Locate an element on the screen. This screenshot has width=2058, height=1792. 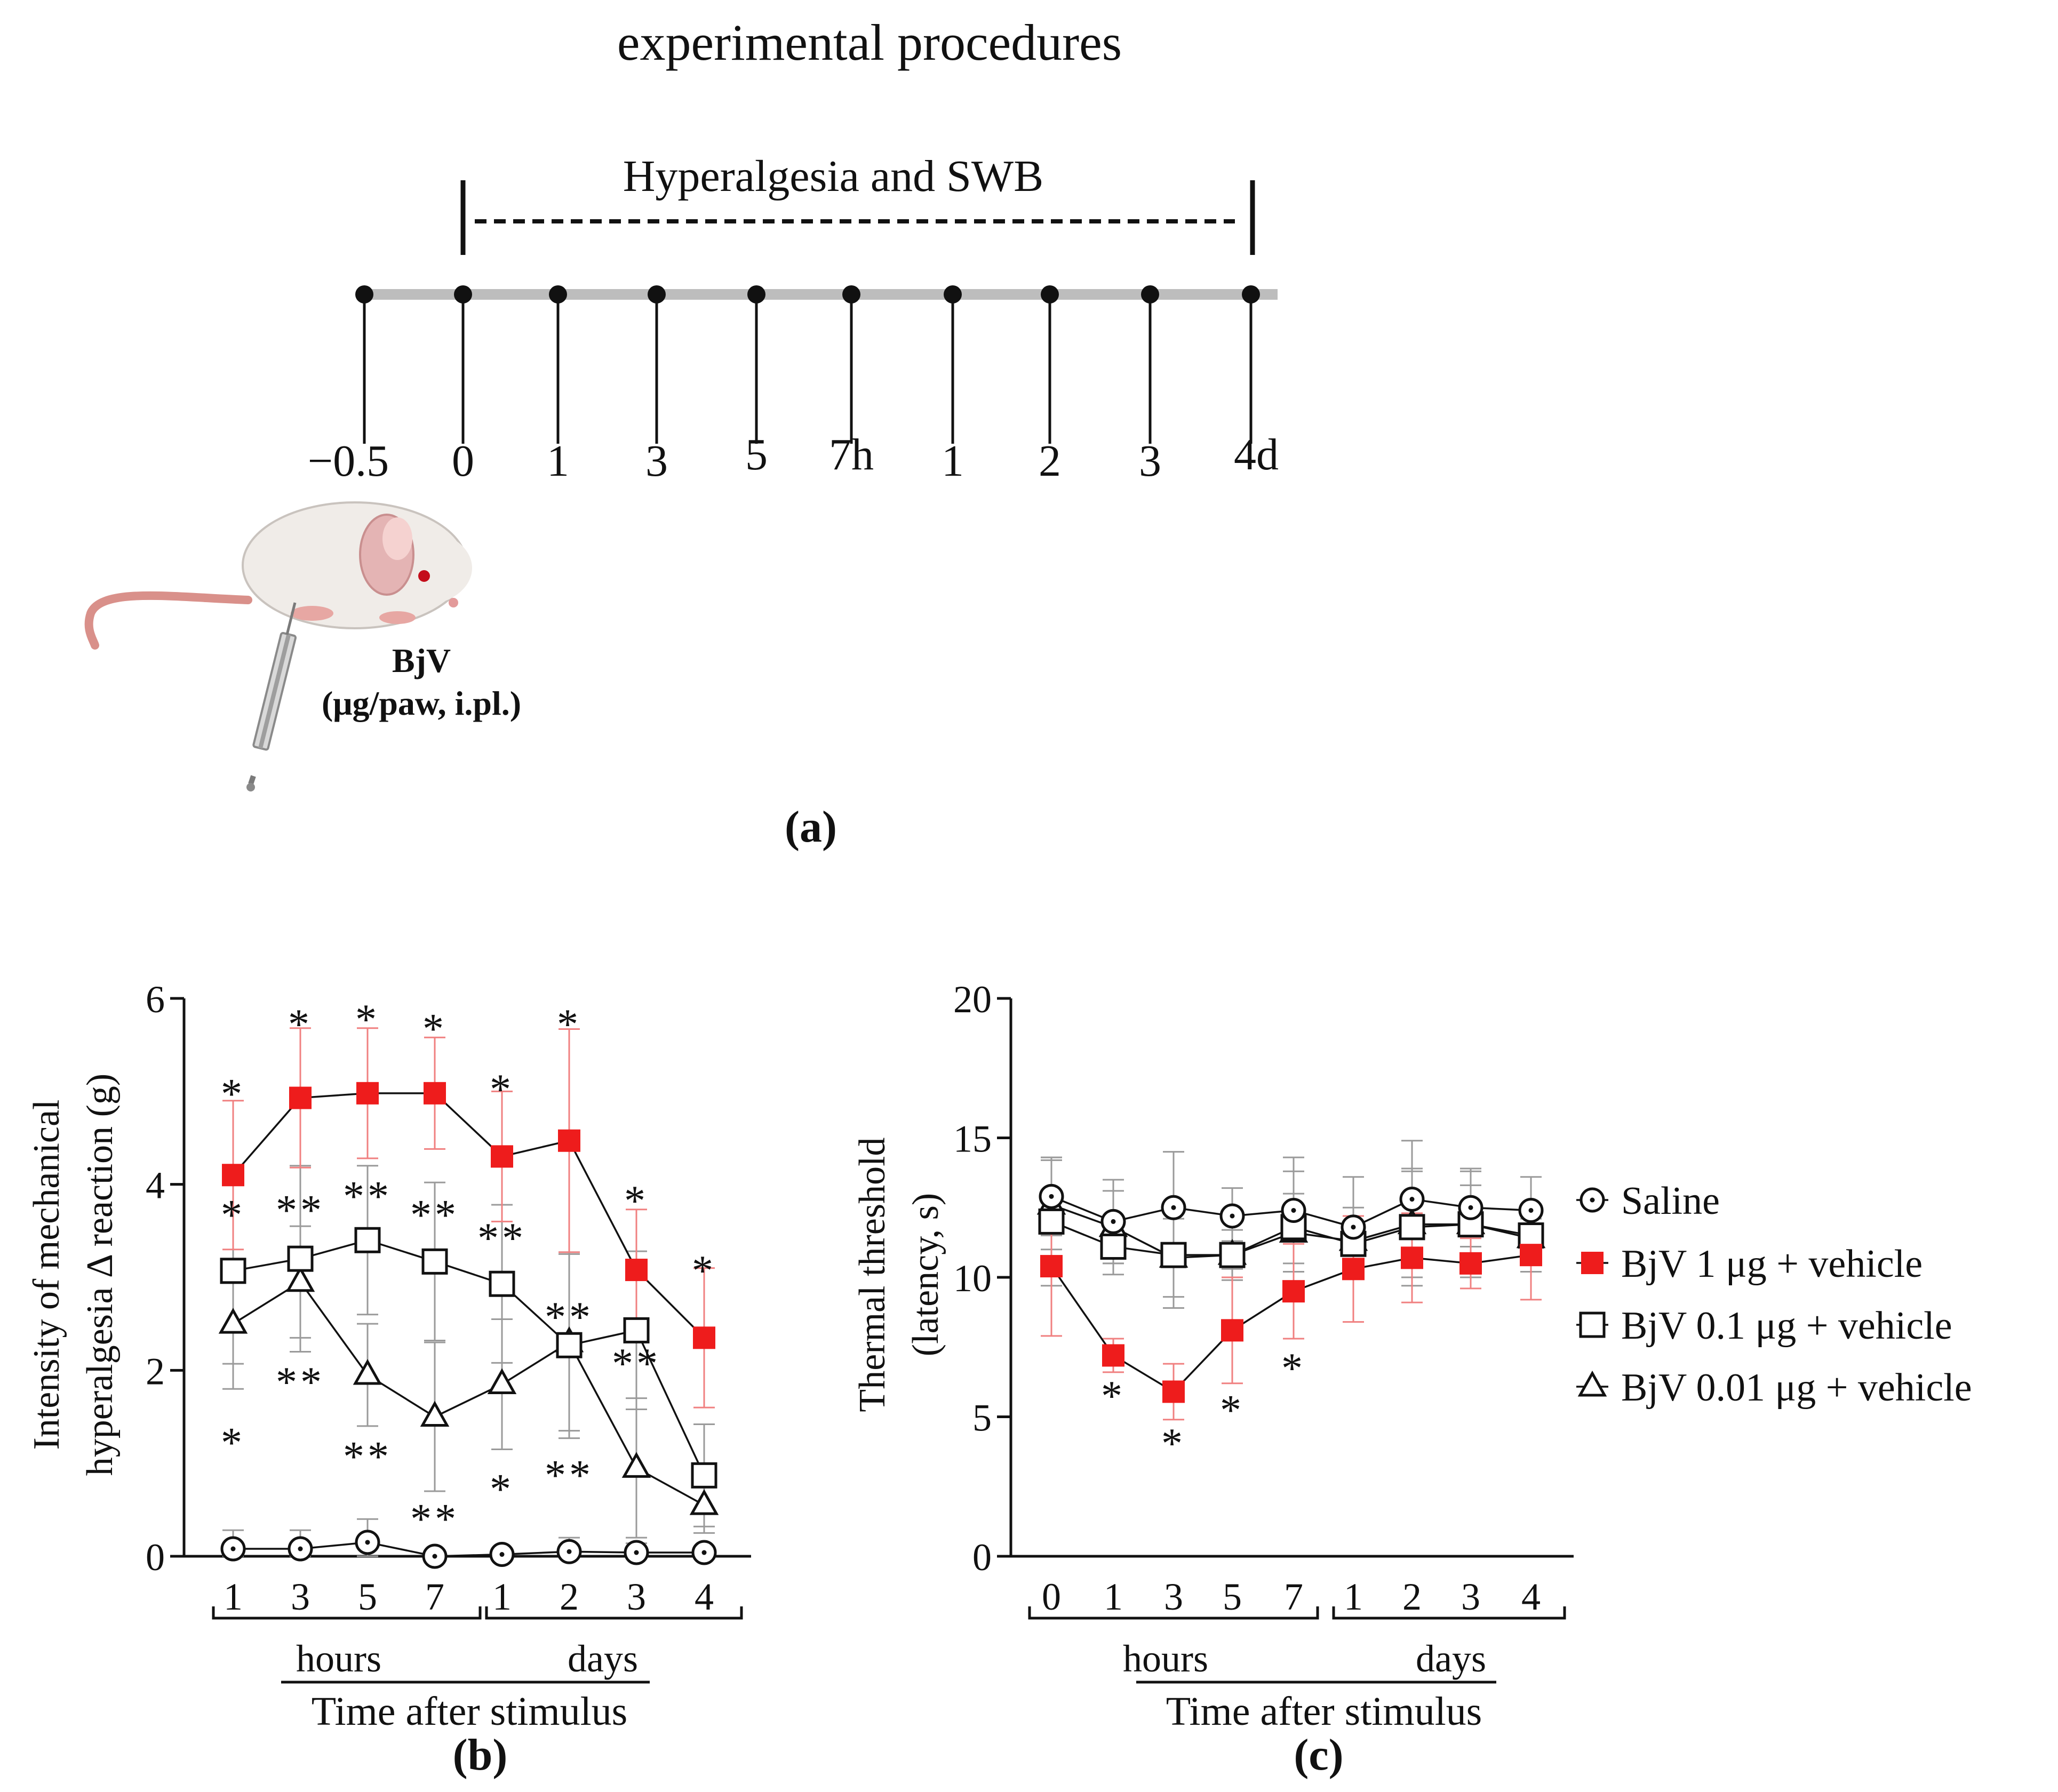
x-axis-title: Time after stimulus is located at coordinates (470, 1711).